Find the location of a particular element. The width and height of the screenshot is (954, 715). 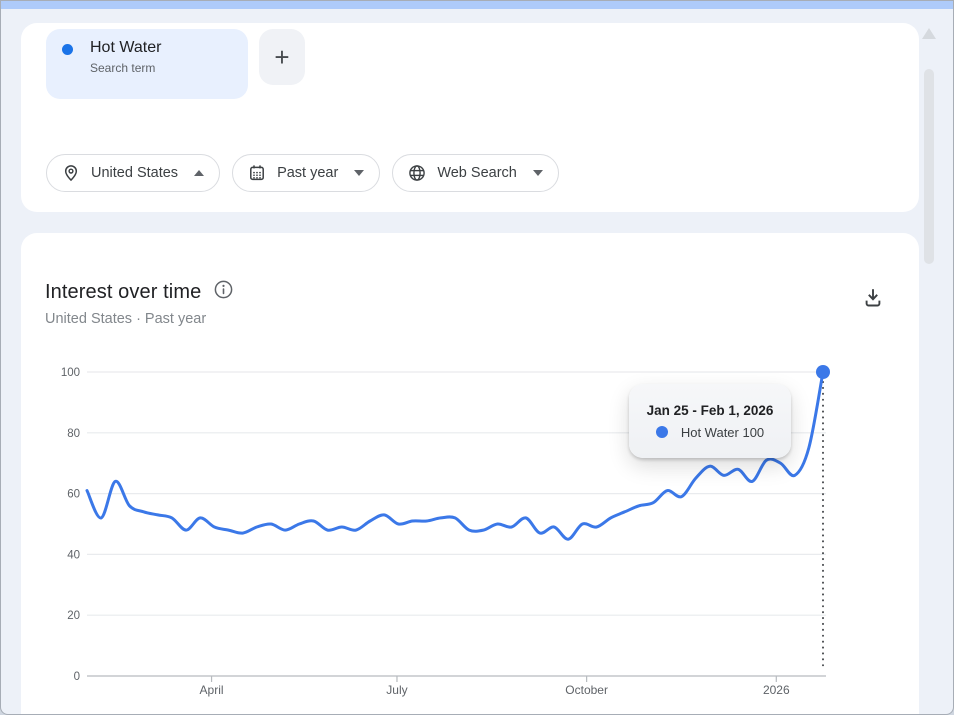

endpoint-marker is located at coordinates (823, 372).